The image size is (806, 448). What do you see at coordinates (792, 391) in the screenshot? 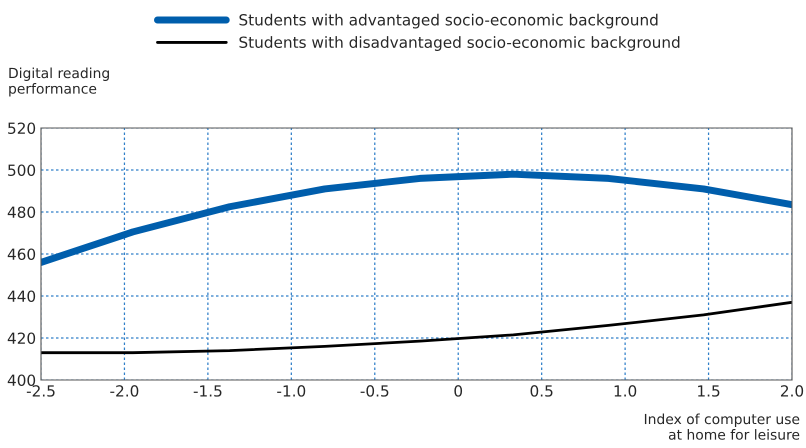
I see `x-tick-label: 2.0` at bounding box center [792, 391].